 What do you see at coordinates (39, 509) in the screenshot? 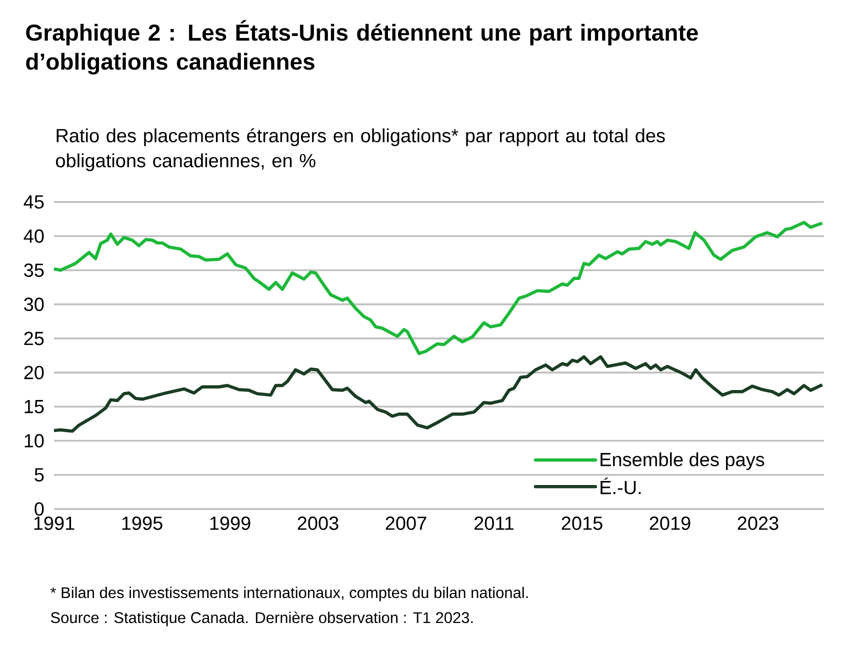
I see `y-tick-label: 0` at bounding box center [39, 509].